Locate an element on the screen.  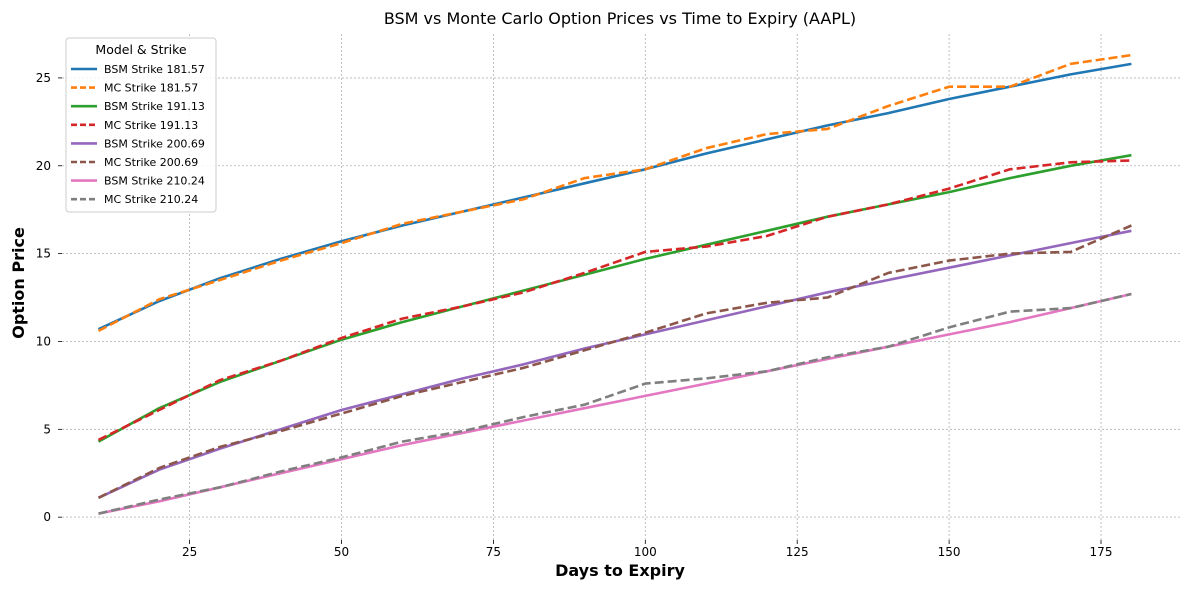
x-tick-label: 75 is located at coordinates (493, 552).